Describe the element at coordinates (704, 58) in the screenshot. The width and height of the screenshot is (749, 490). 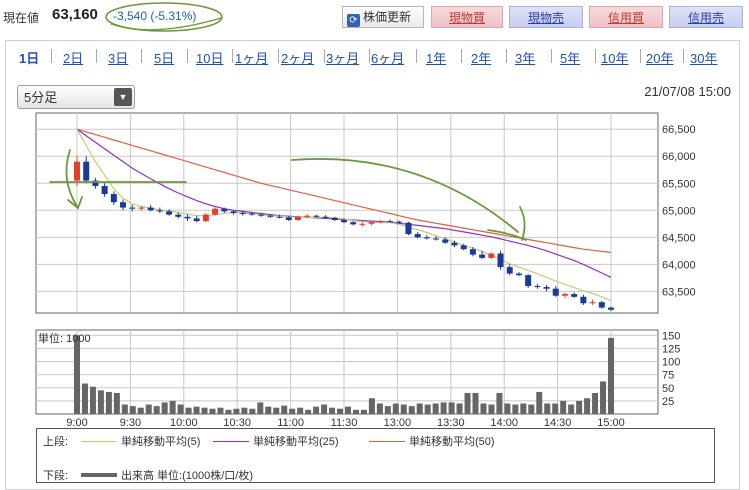
I see `tab-30y: 30年` at that location.